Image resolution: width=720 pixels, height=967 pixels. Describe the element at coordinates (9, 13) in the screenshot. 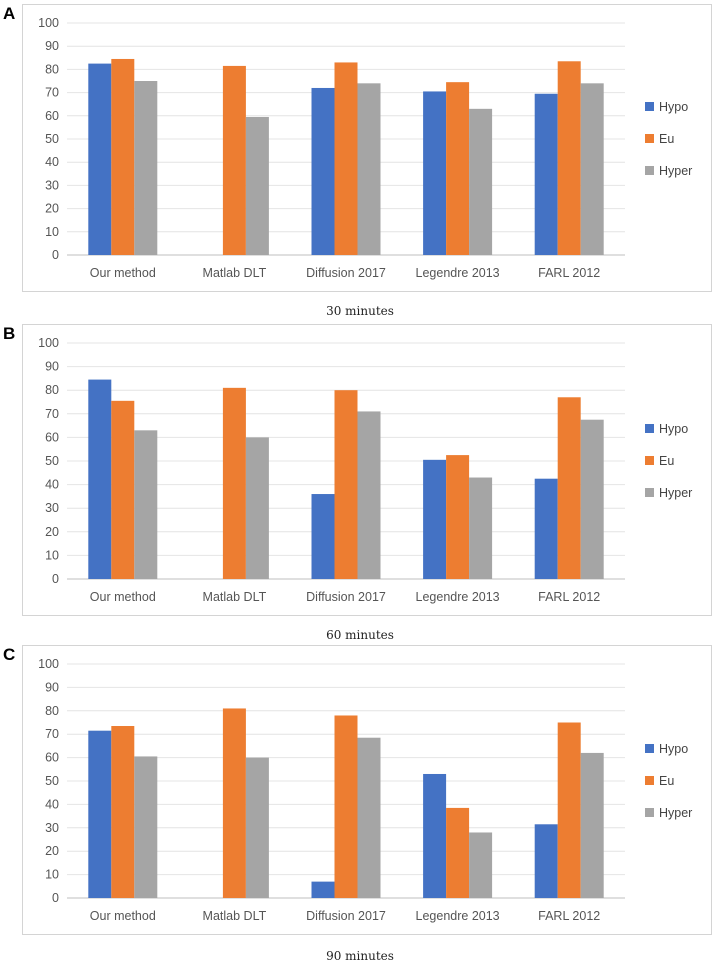

I see `panel-letter: A` at that location.